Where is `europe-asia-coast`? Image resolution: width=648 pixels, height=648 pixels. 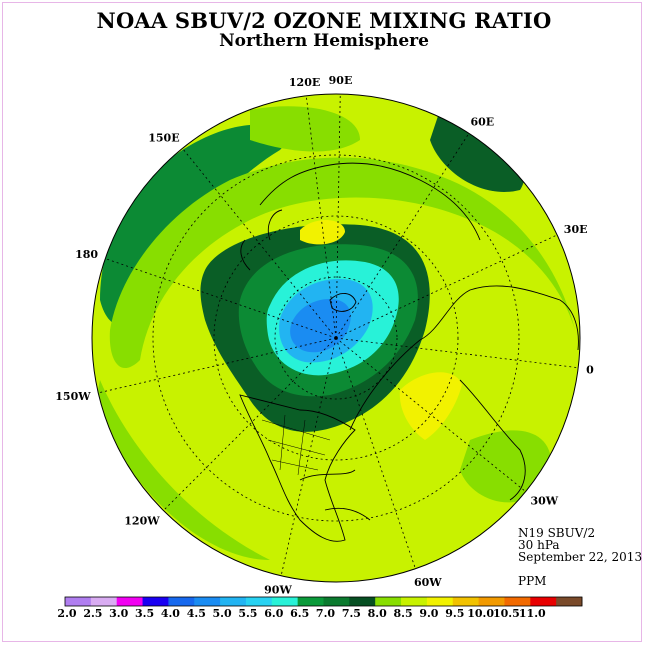
europe-asia-coast is located at coordinates (464, 358).